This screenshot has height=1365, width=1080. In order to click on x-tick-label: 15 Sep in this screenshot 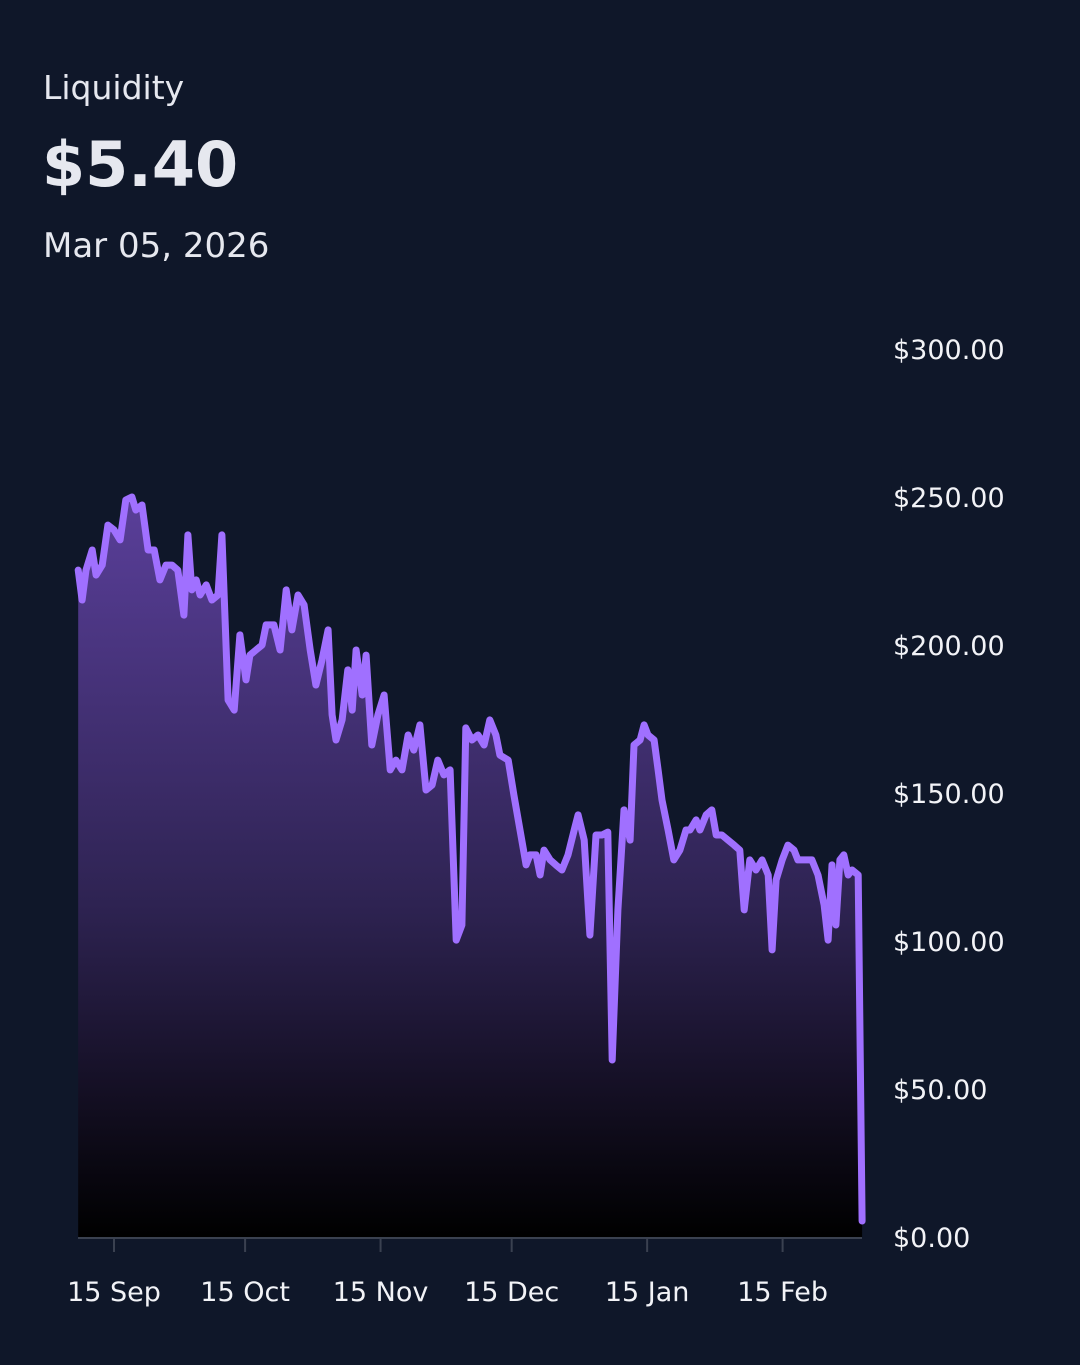, I will do `click(114, 1292)`.